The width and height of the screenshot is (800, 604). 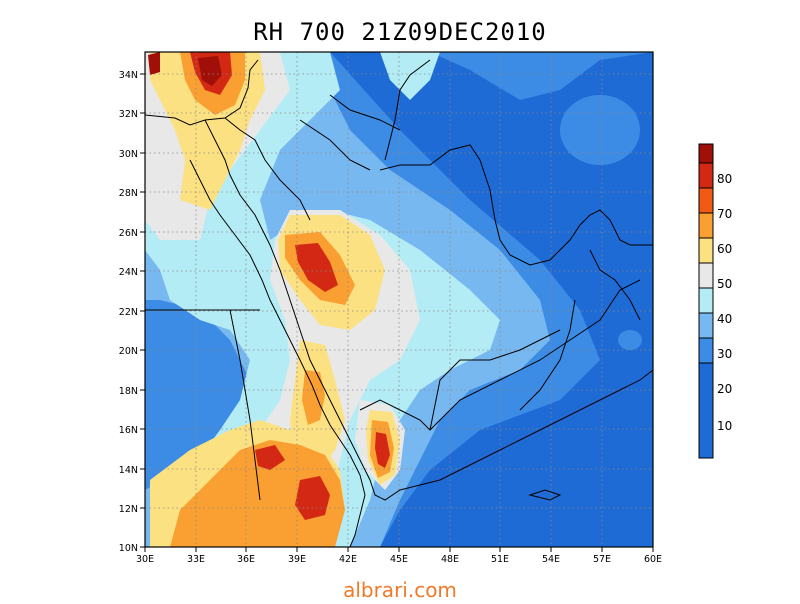 I want to click on lat-label: 22N, so click(x=128, y=312).